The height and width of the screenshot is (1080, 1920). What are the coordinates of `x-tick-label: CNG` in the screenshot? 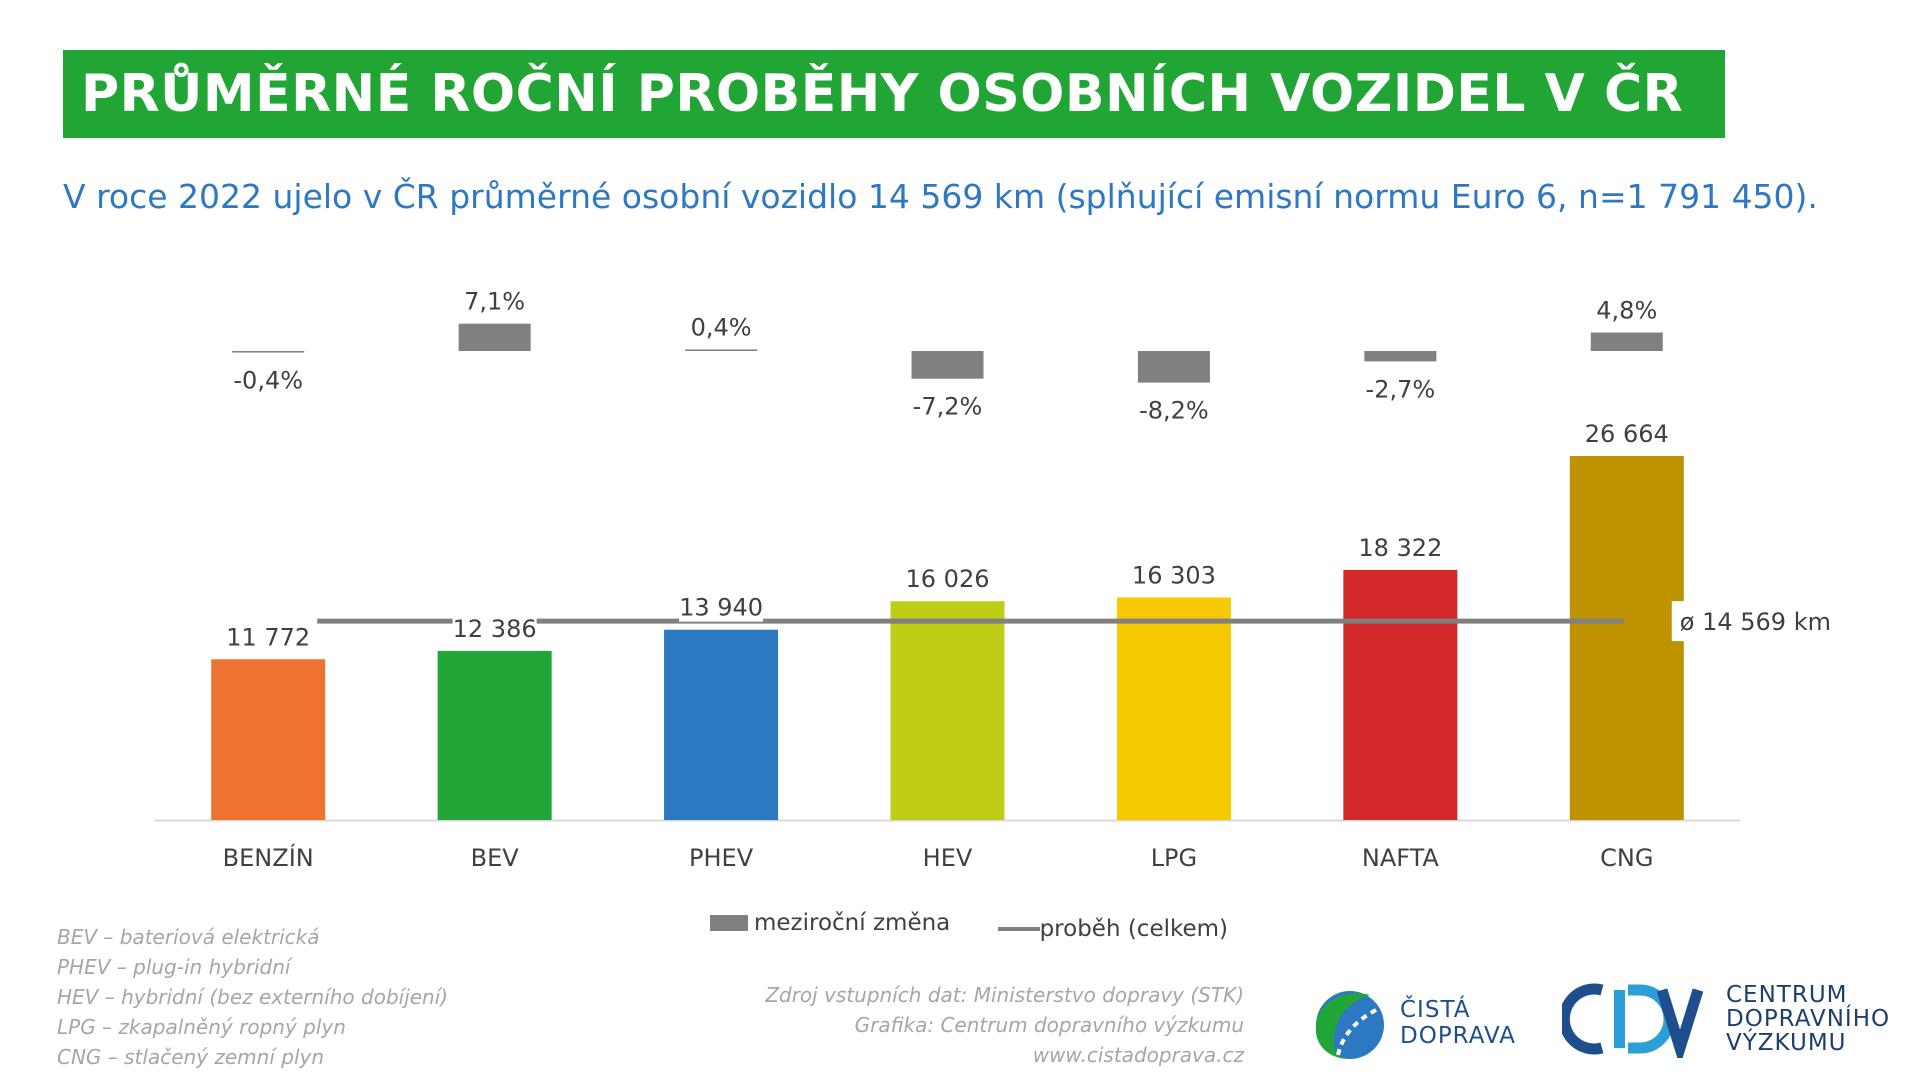 It's located at (1626, 858).